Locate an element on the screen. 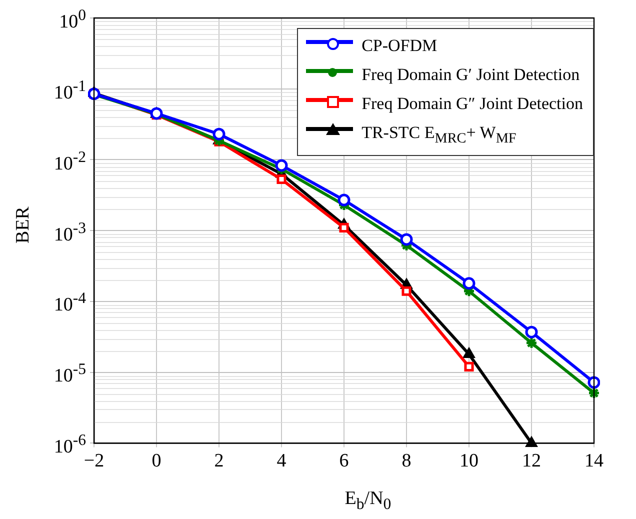 This screenshot has width=636, height=519. x-tick-label: 10 is located at coordinates (469, 461).